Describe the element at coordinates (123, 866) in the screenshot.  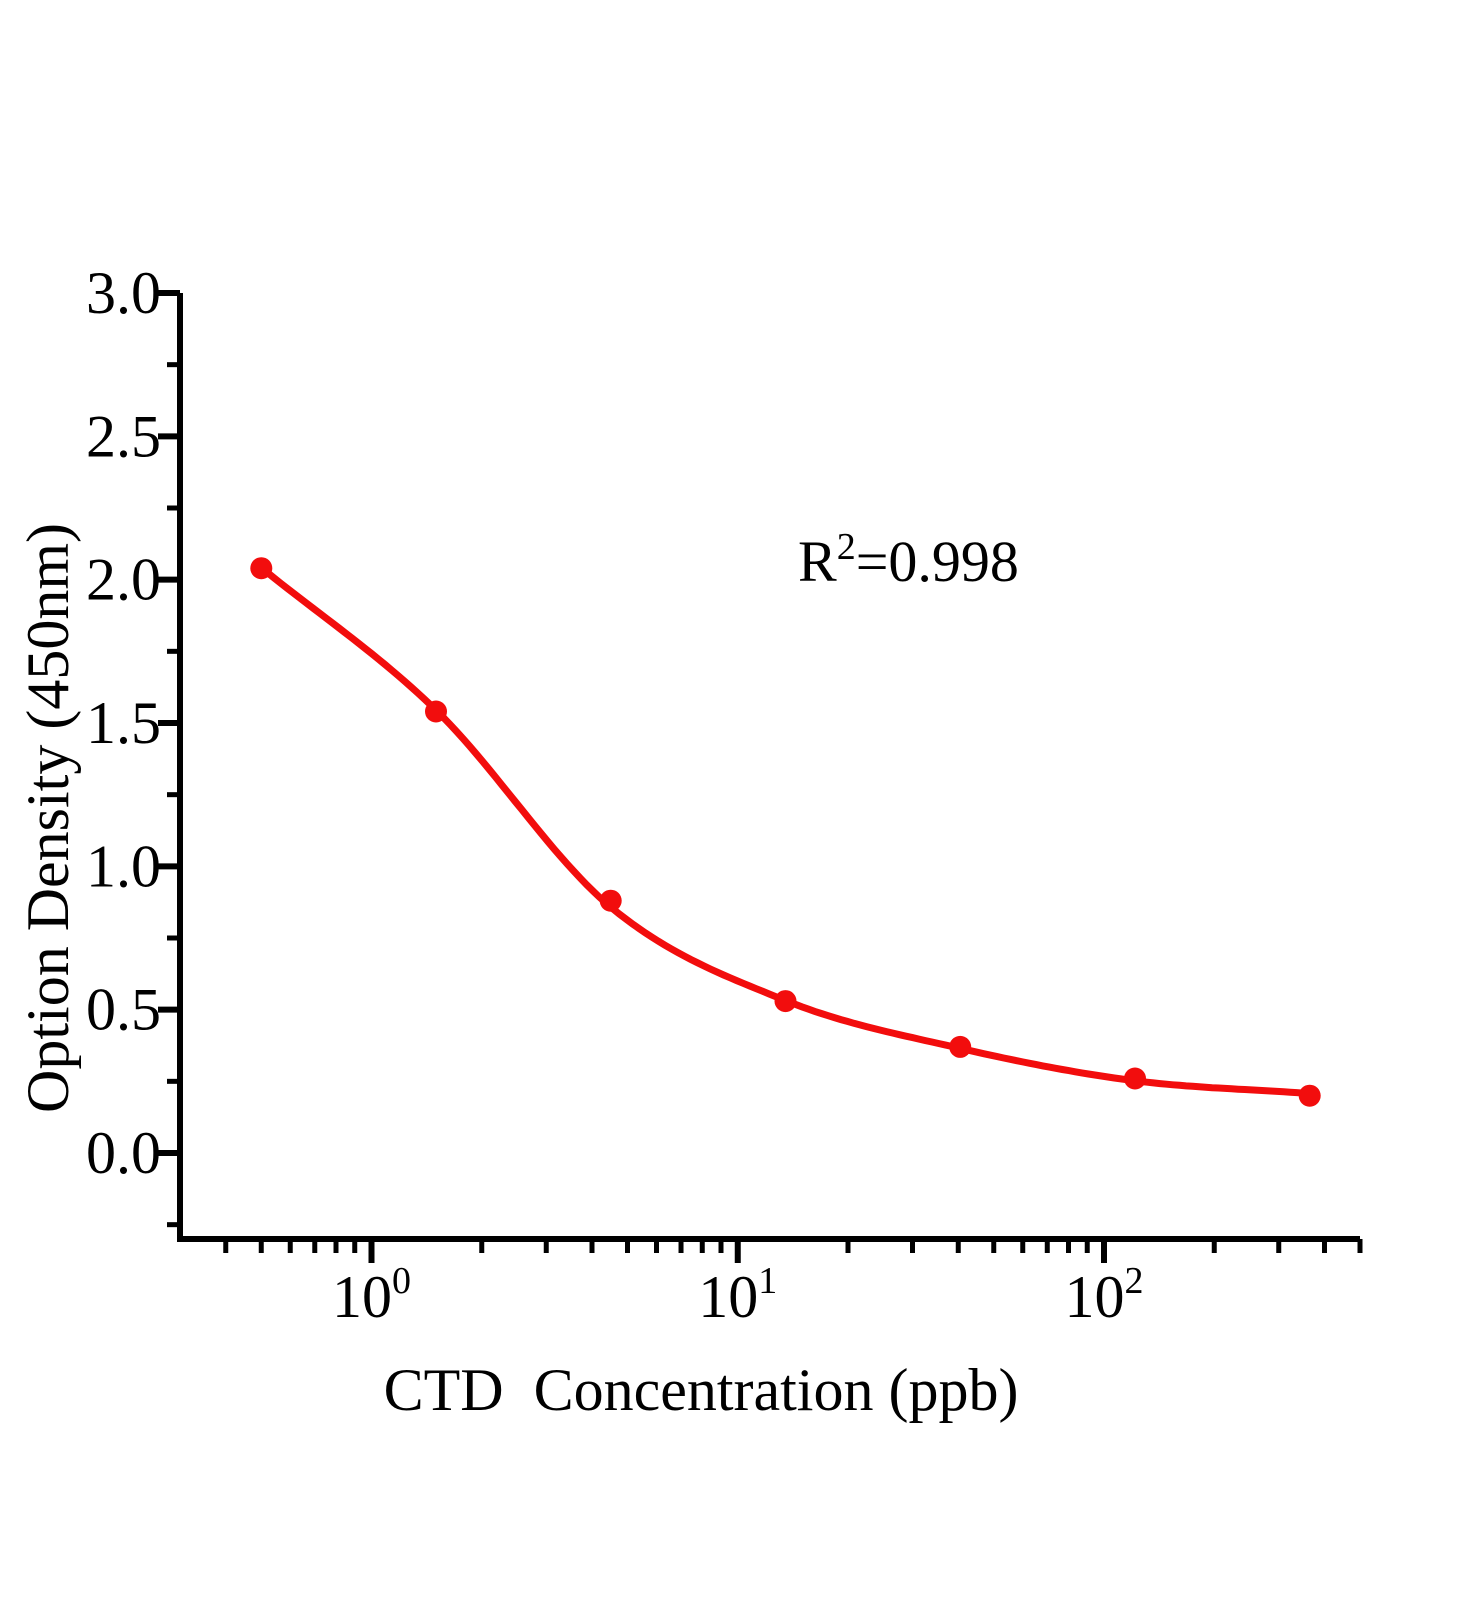
I see `y-tick-label: 1.0` at that location.